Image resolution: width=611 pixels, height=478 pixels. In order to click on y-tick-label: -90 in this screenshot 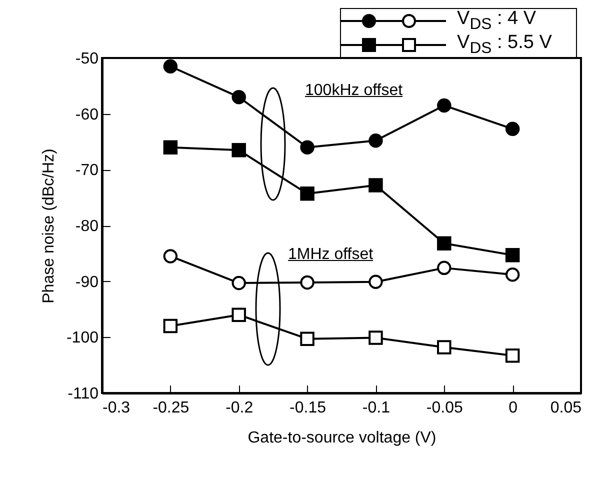, I will do `click(87, 282)`.